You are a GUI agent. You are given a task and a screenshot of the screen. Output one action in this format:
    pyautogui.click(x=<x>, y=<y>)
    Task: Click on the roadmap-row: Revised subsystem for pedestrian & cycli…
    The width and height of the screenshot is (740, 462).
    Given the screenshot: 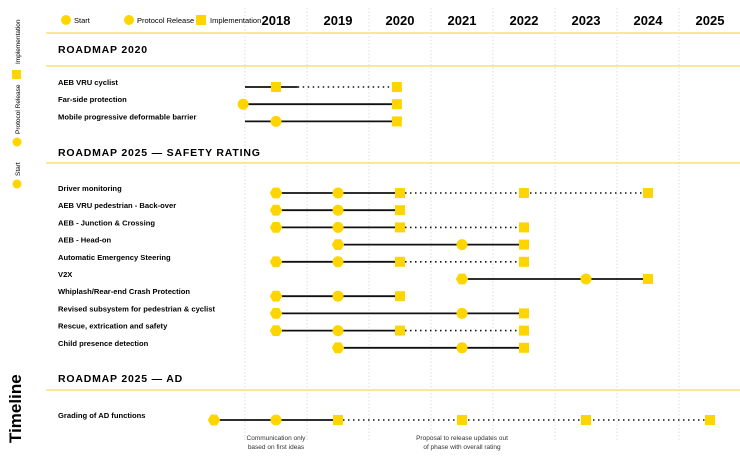 What is the action you would take?
    pyautogui.click(x=293, y=311)
    